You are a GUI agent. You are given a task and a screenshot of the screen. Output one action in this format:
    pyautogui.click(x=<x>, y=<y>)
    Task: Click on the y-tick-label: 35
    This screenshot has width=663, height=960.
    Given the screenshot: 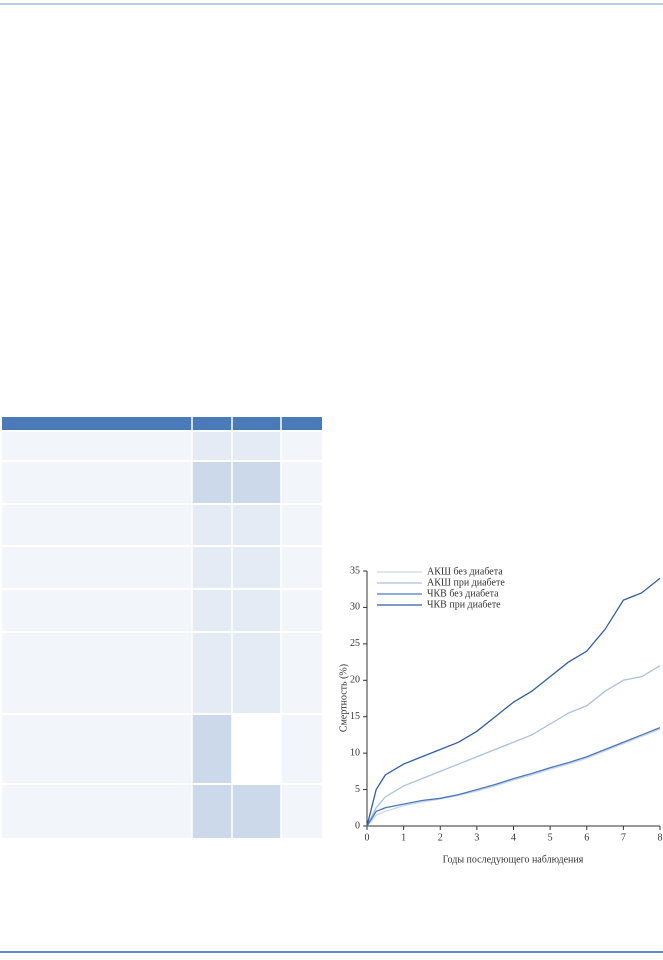 What is the action you would take?
    pyautogui.click(x=355, y=570)
    